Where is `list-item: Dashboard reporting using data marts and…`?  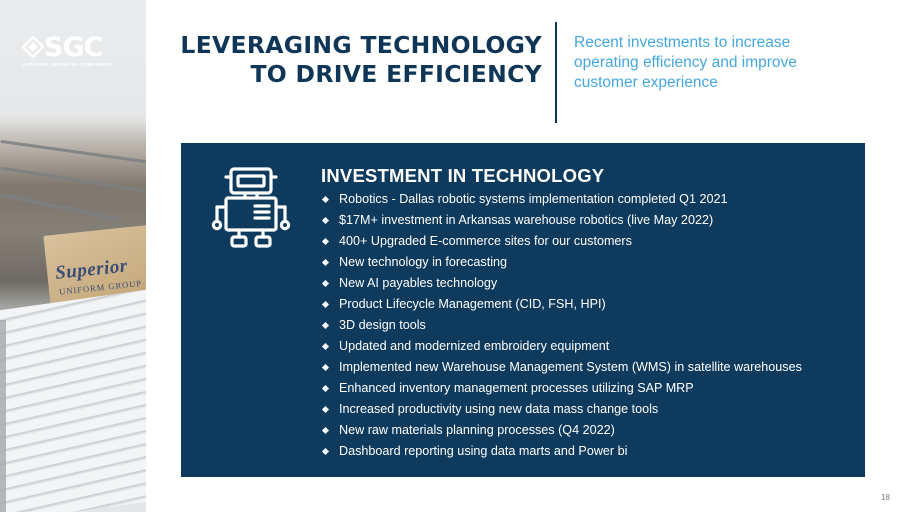
list-item: Dashboard reporting using data marts and… is located at coordinates (561, 451).